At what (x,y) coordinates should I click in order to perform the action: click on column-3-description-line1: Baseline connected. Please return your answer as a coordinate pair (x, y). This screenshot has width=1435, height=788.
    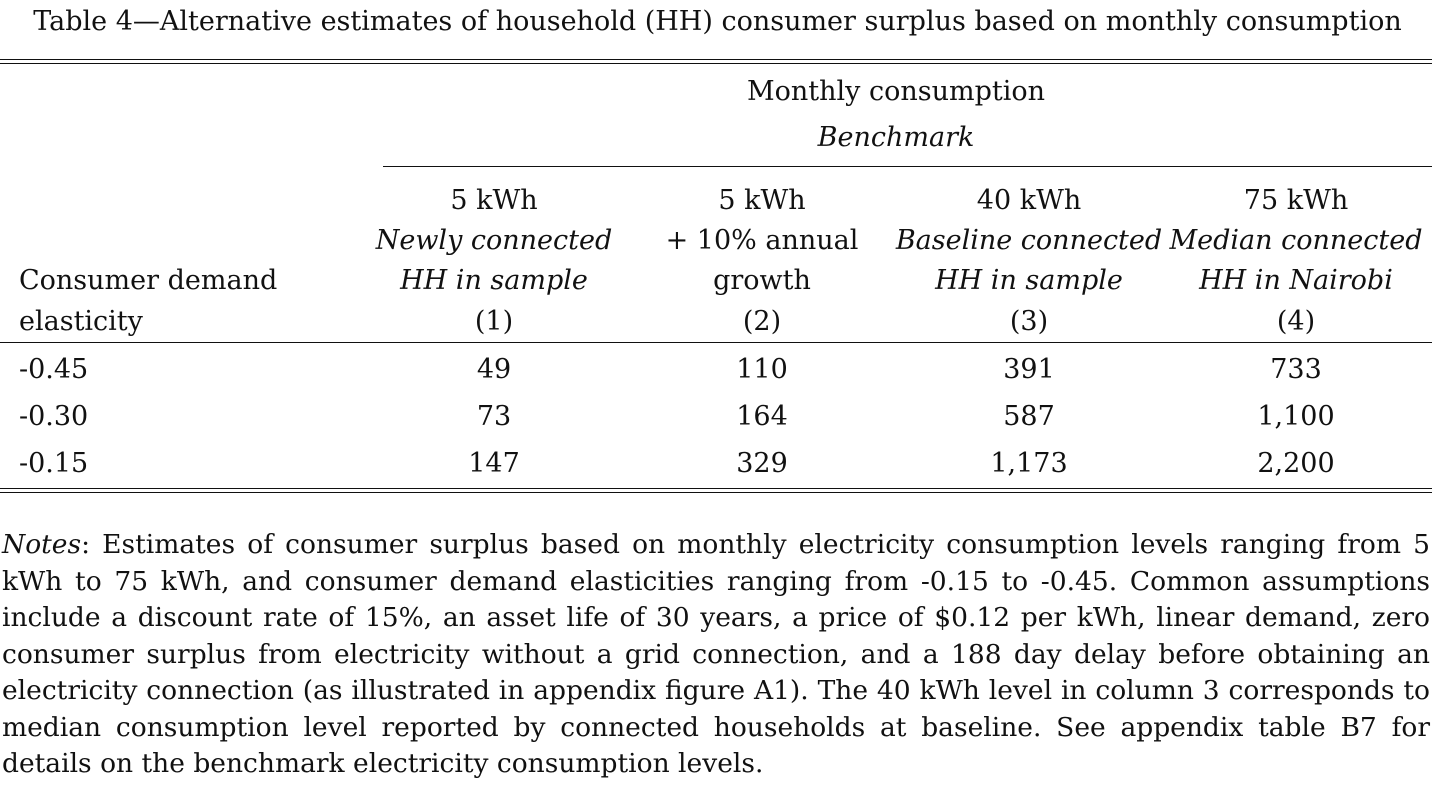
    Looking at the image, I should click on (1029, 240).